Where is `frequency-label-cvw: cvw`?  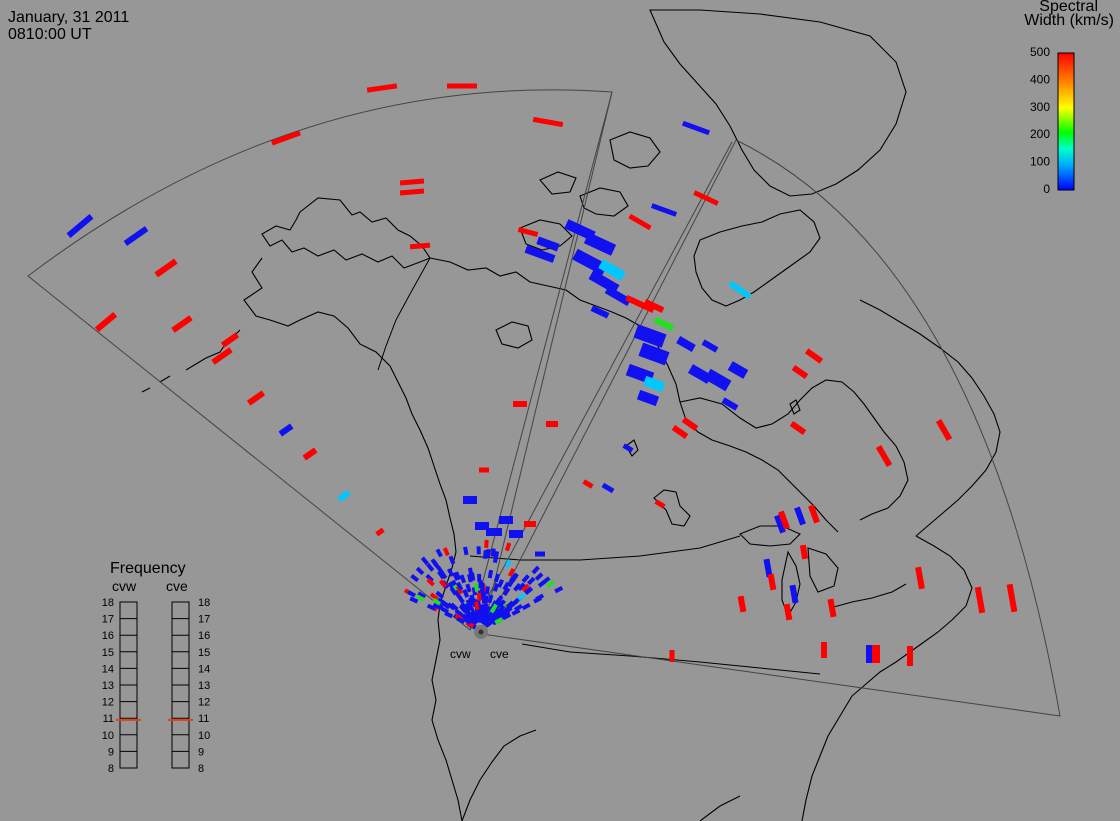
frequency-label-cvw: cvw is located at coordinates (124, 586).